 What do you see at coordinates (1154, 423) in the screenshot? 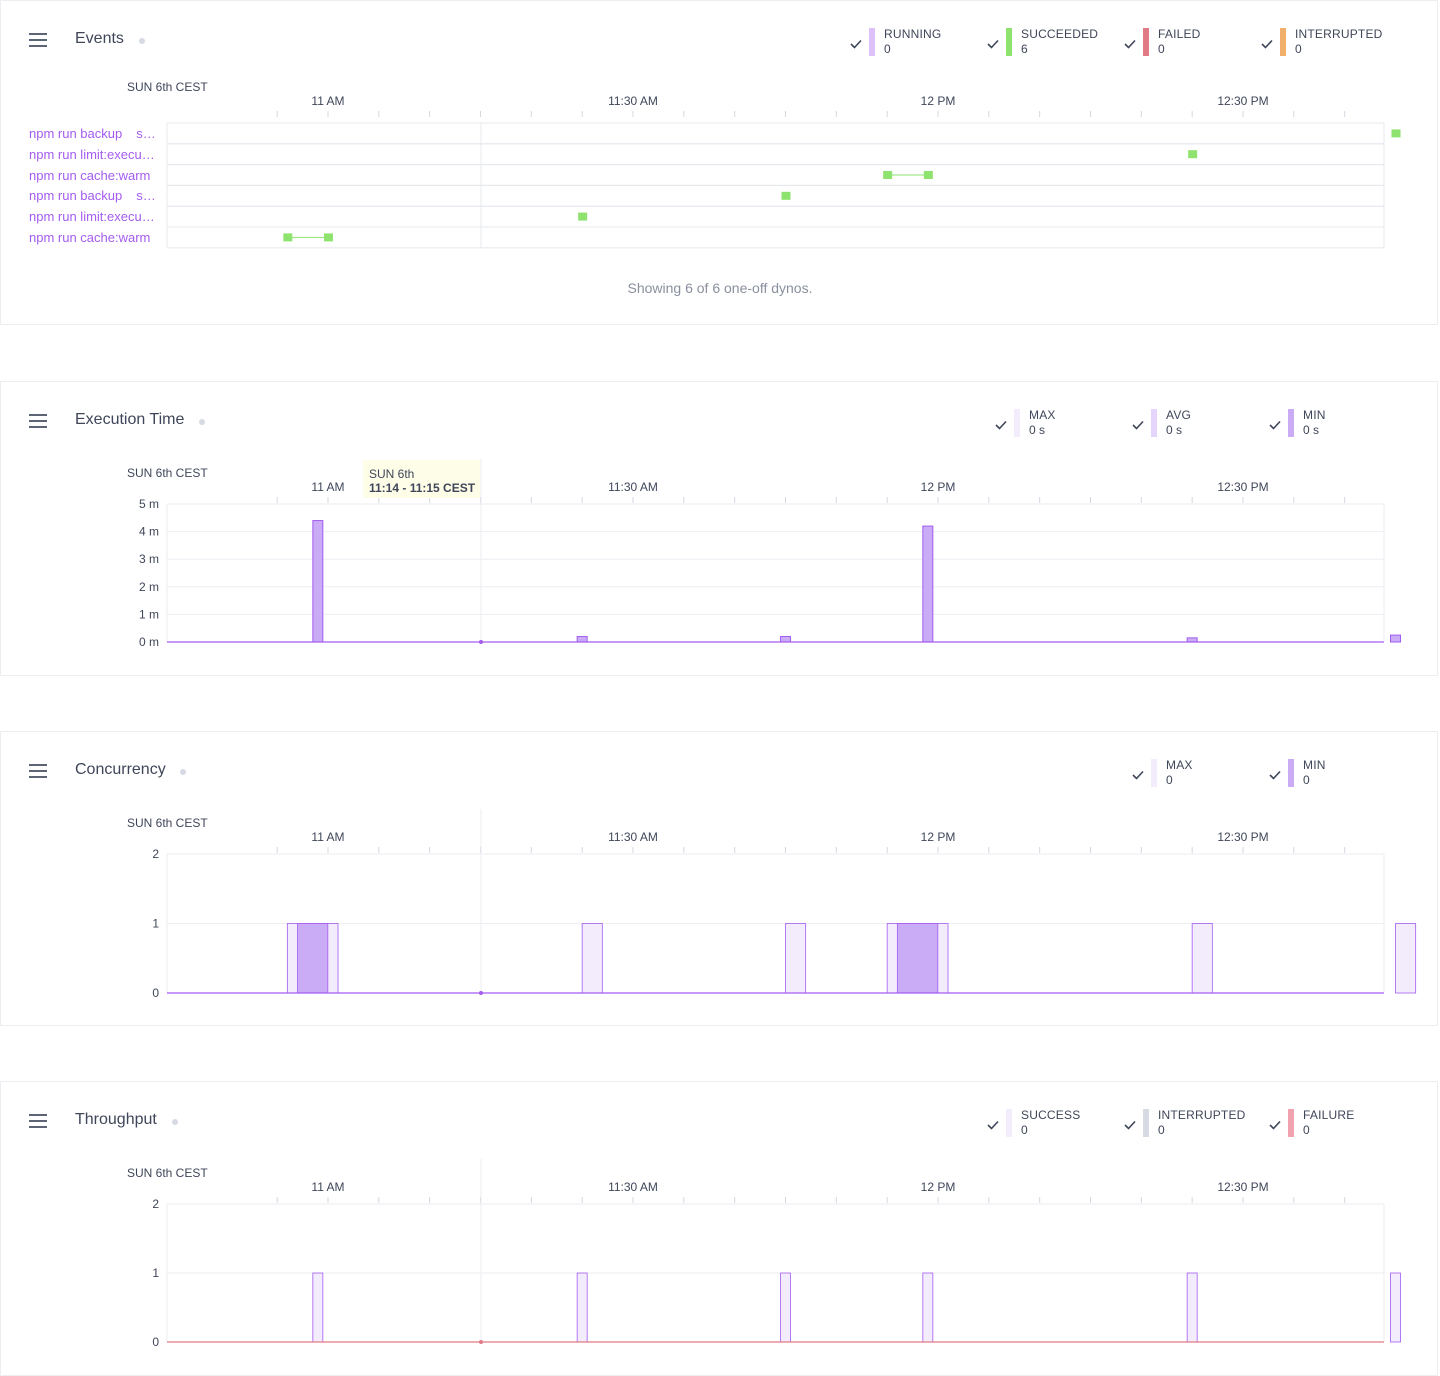
I see `legend-swatch-avg` at bounding box center [1154, 423].